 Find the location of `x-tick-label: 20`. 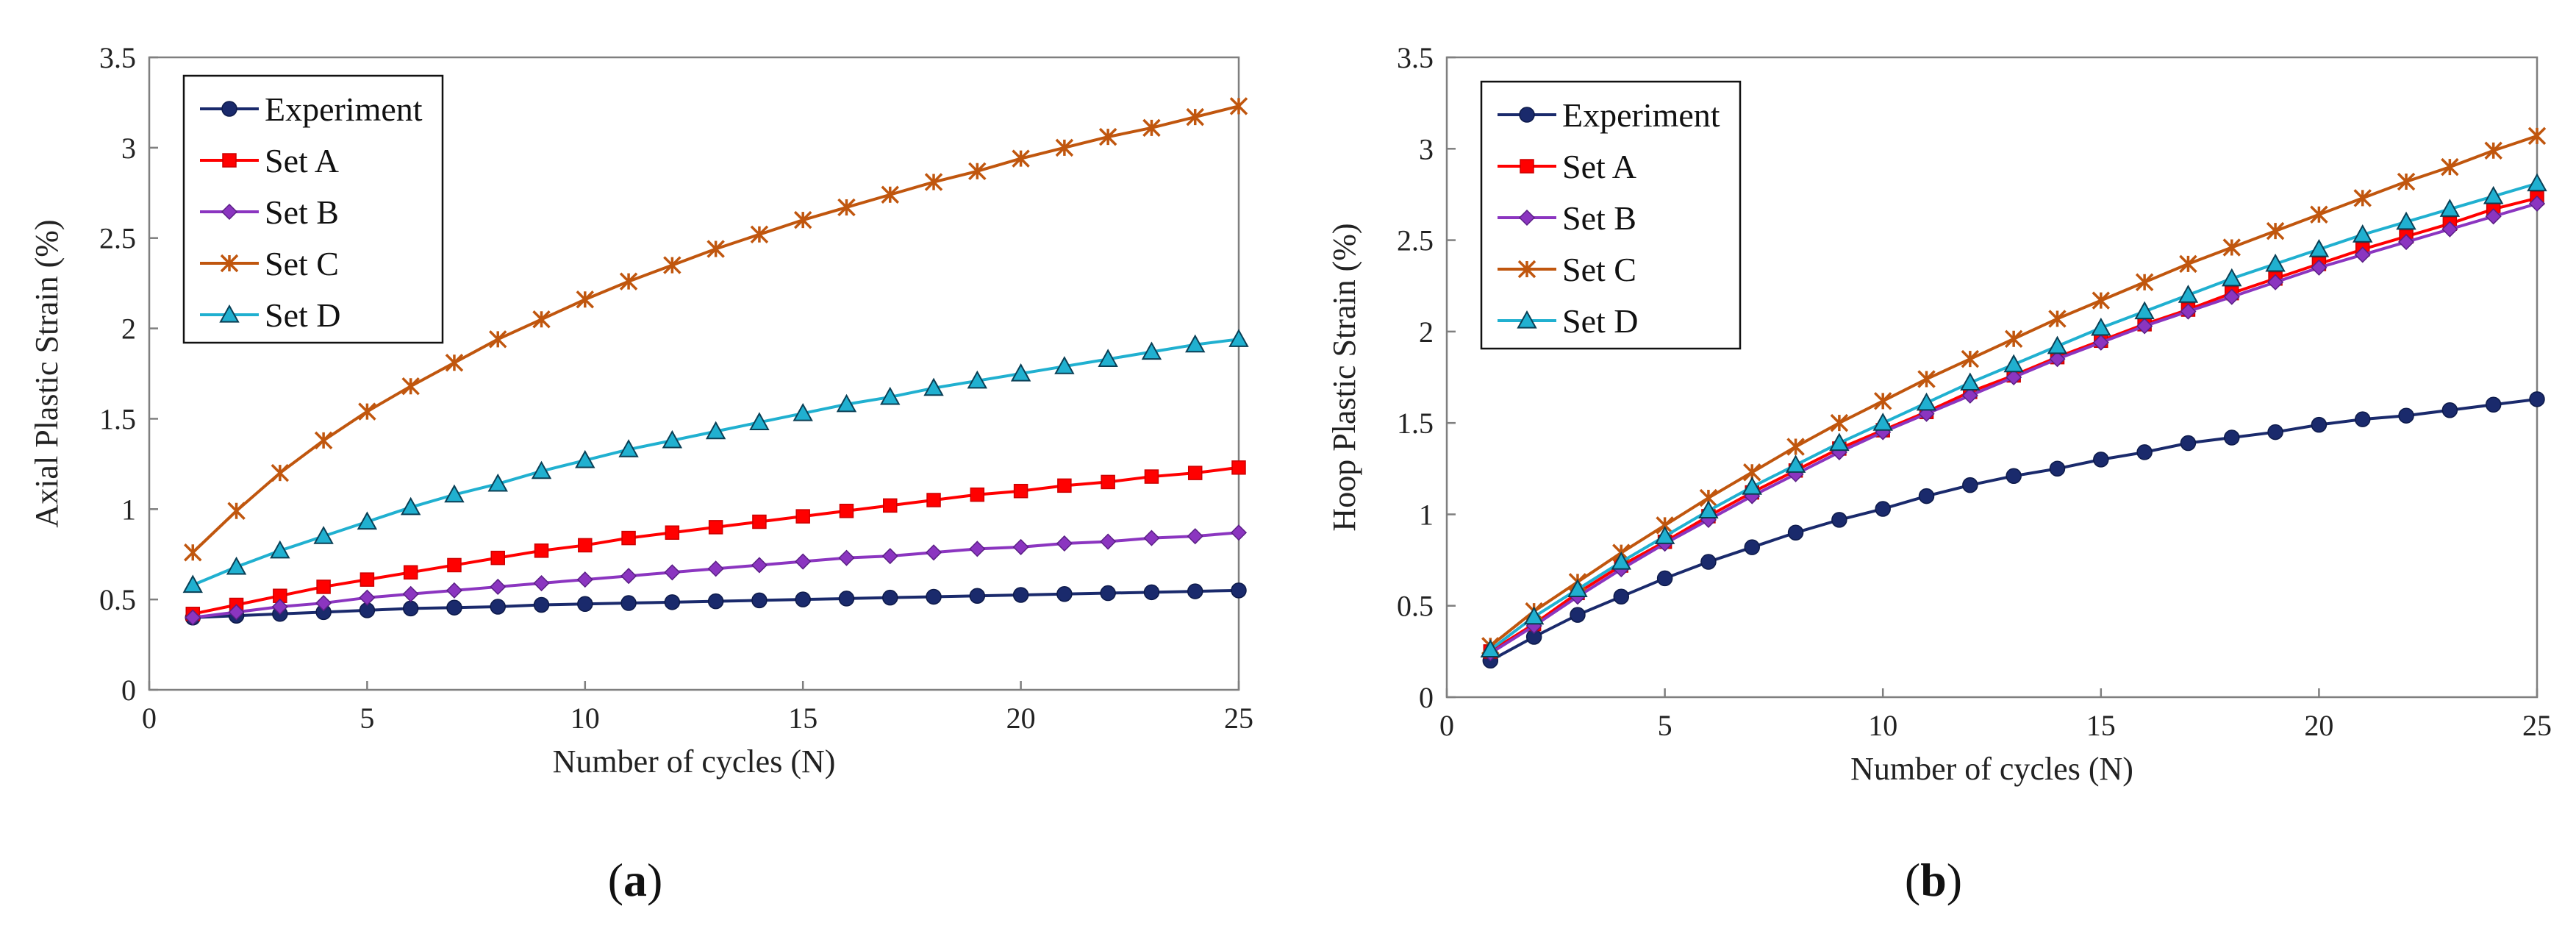

x-tick-label: 20 is located at coordinates (2318, 725).